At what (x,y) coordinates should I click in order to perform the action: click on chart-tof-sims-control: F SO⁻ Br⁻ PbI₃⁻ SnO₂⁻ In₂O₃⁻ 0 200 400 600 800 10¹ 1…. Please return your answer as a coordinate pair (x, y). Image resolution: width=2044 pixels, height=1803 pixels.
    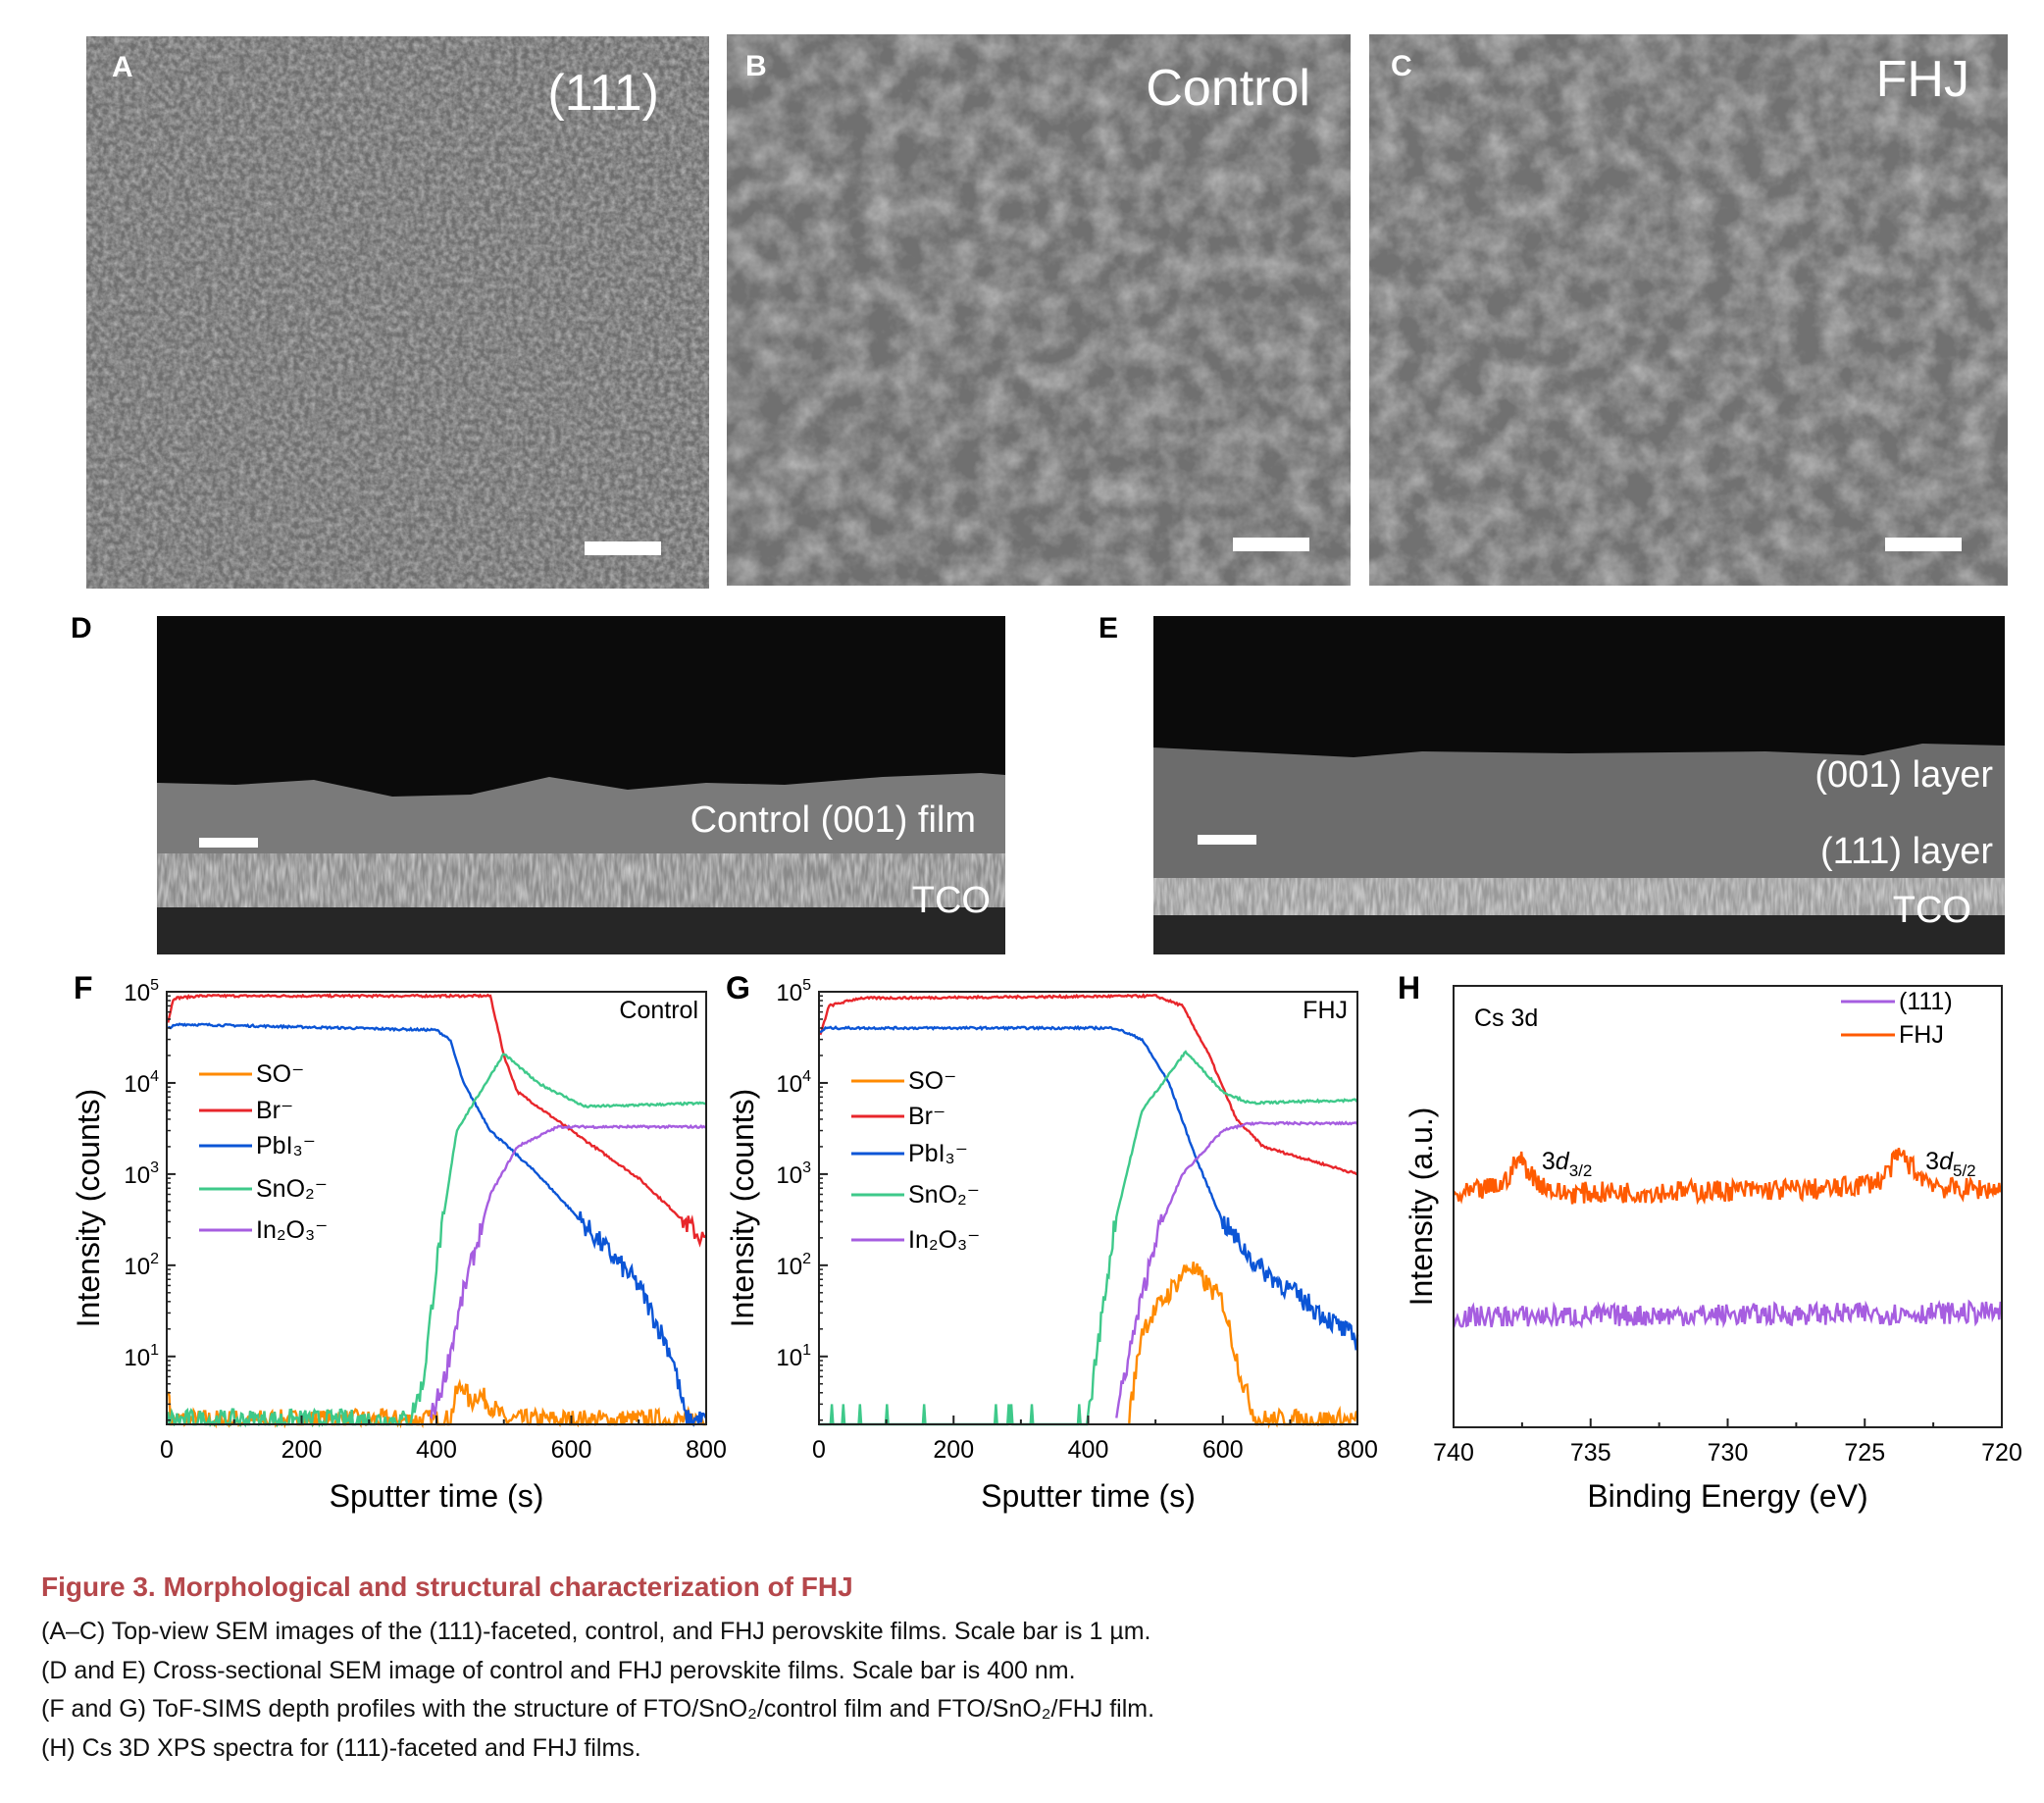
    Looking at the image, I should click on (399, 1242).